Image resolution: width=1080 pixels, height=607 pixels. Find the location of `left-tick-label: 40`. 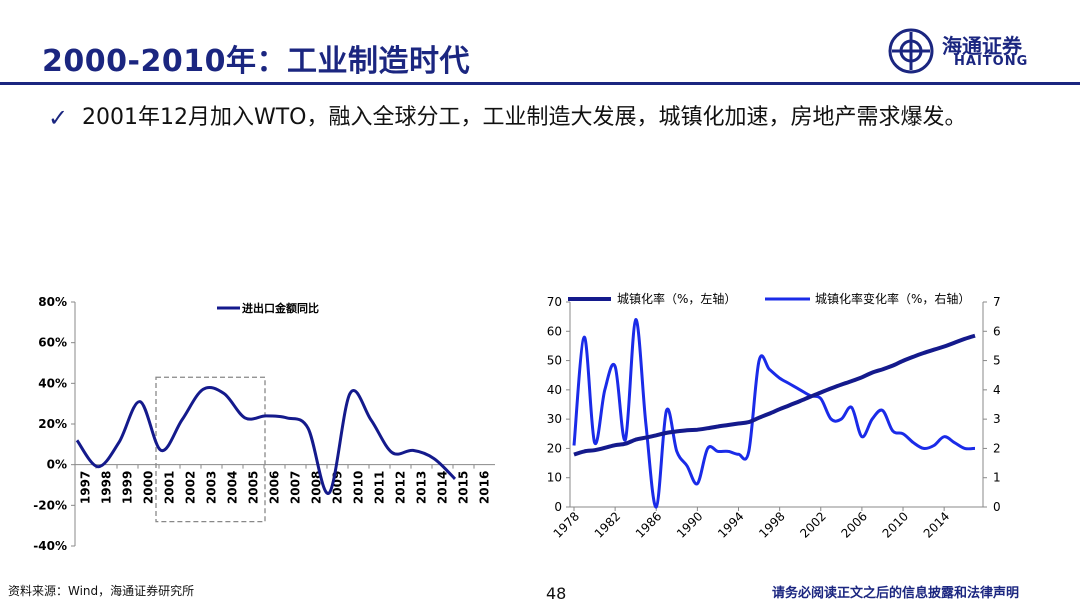

left-tick-label: 40 is located at coordinates (554, 390).